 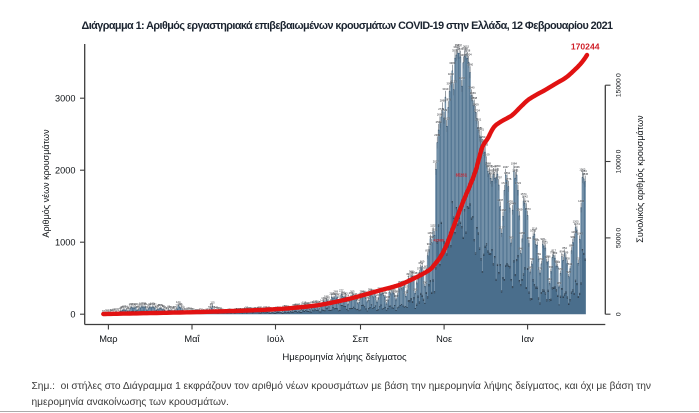 What do you see at coordinates (124, 307) in the screenshot?
I see `svg-text: 62` at bounding box center [124, 307].